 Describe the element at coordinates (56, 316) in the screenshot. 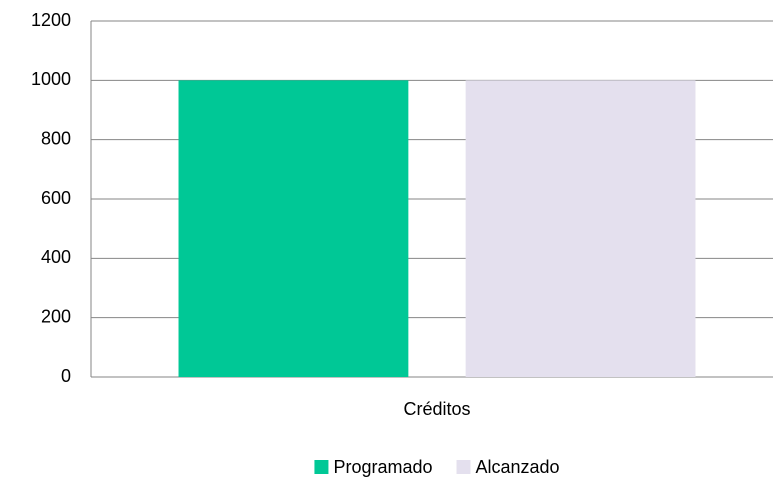

I see `y-tick-label: 200` at that location.